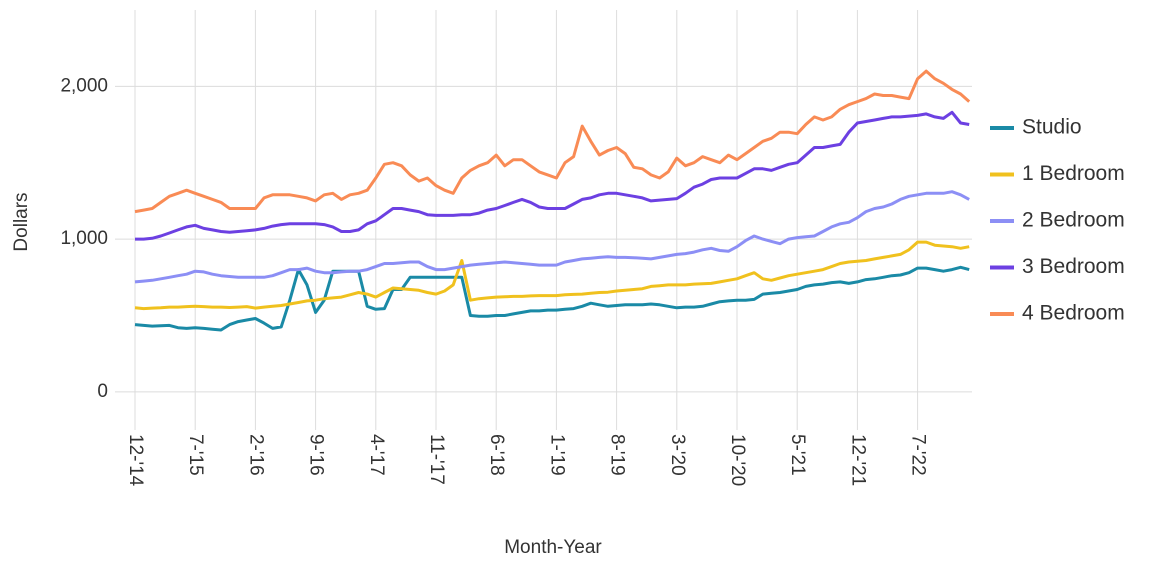 The width and height of the screenshot is (1163, 565). Describe the element at coordinates (677, 455) in the screenshot. I see `x-tick-label: 3-'20` at that location.